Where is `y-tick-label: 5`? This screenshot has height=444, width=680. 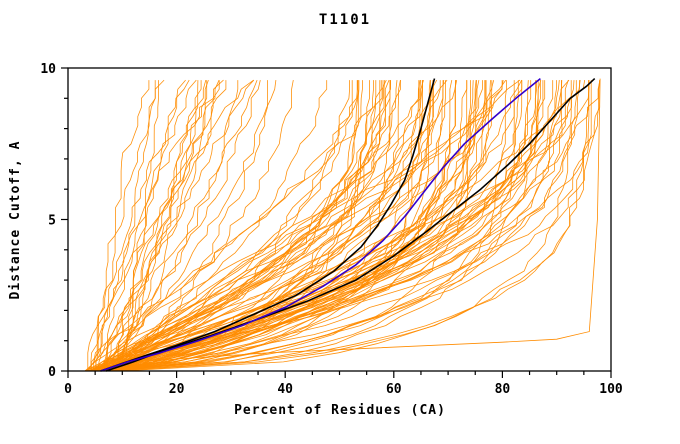 y-tick-label: 5 is located at coordinates (52, 221).